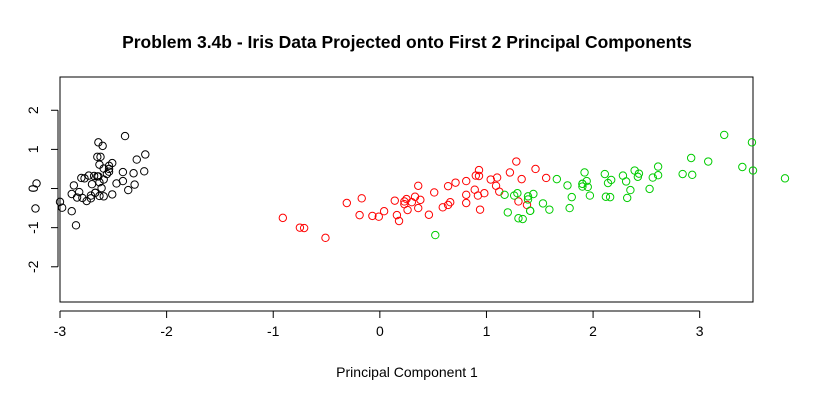  I want to click on x-axis-label: Principal Component 1, so click(407, 372).